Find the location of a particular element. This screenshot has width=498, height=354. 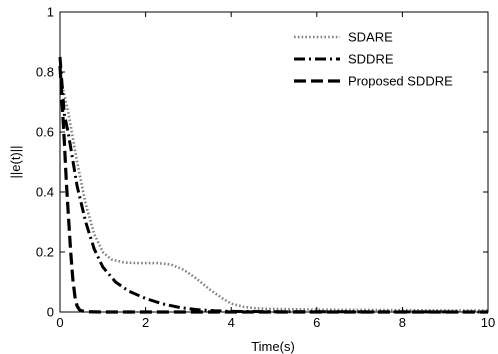

x-tick-label: 8 is located at coordinates (402, 322).